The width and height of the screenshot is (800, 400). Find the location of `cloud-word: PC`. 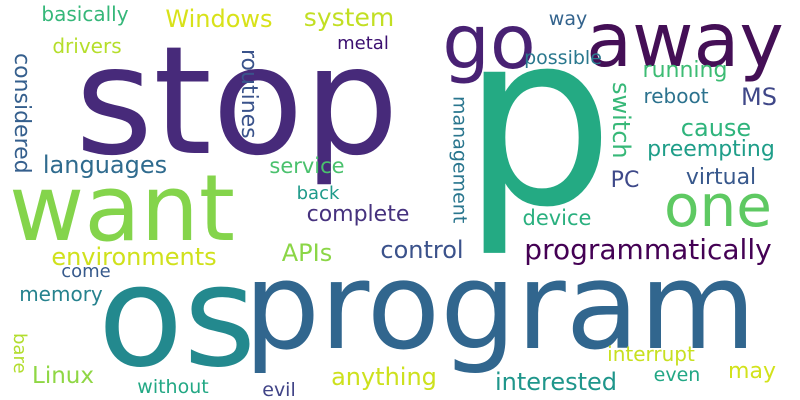

cloud-word: PC is located at coordinates (625, 180).